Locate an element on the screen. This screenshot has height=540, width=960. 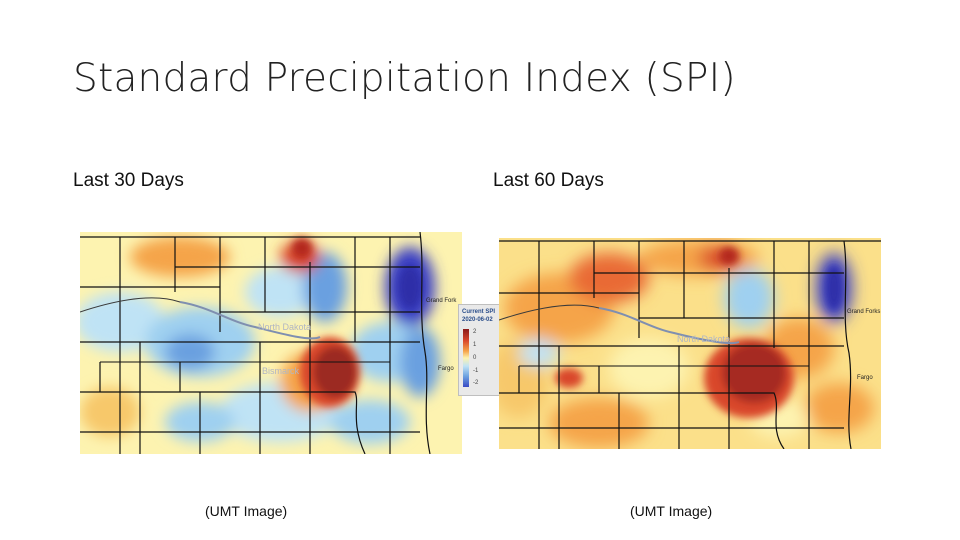
label-grand-forks-60: Grand Forks is located at coordinates (863, 312).